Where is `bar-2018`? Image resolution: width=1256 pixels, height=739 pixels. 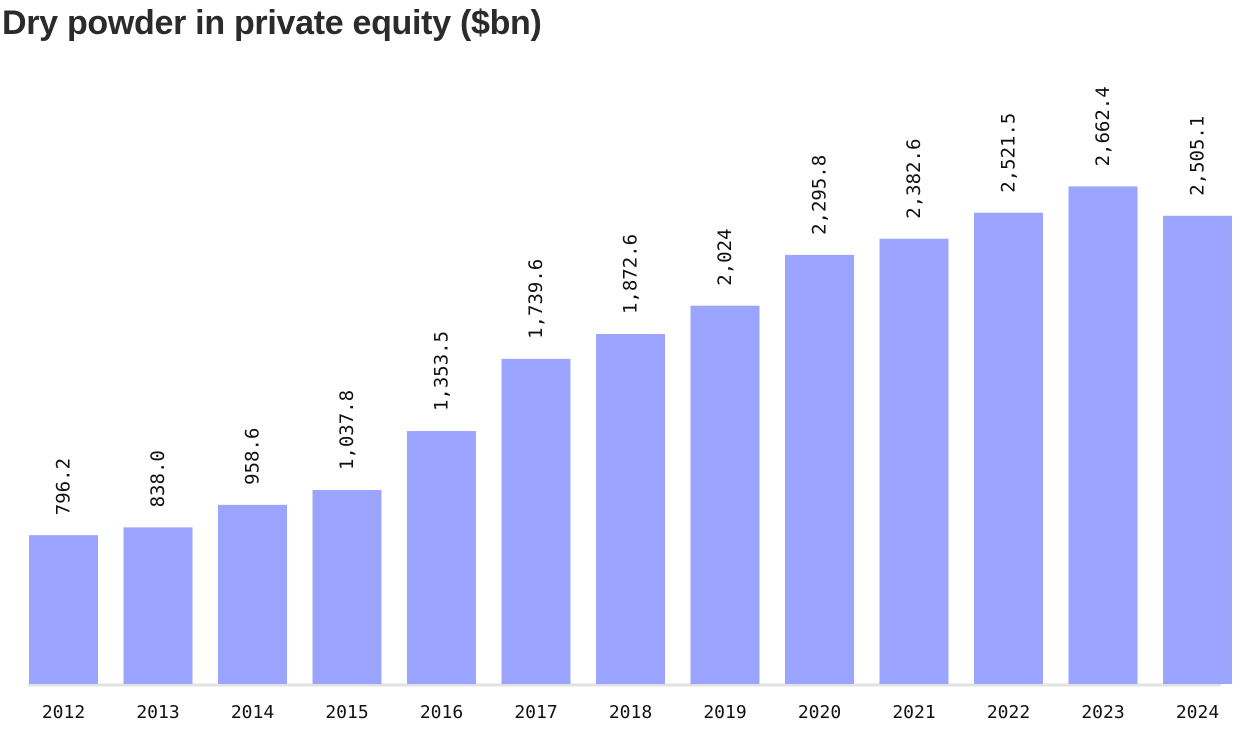
bar-2018 is located at coordinates (630, 509).